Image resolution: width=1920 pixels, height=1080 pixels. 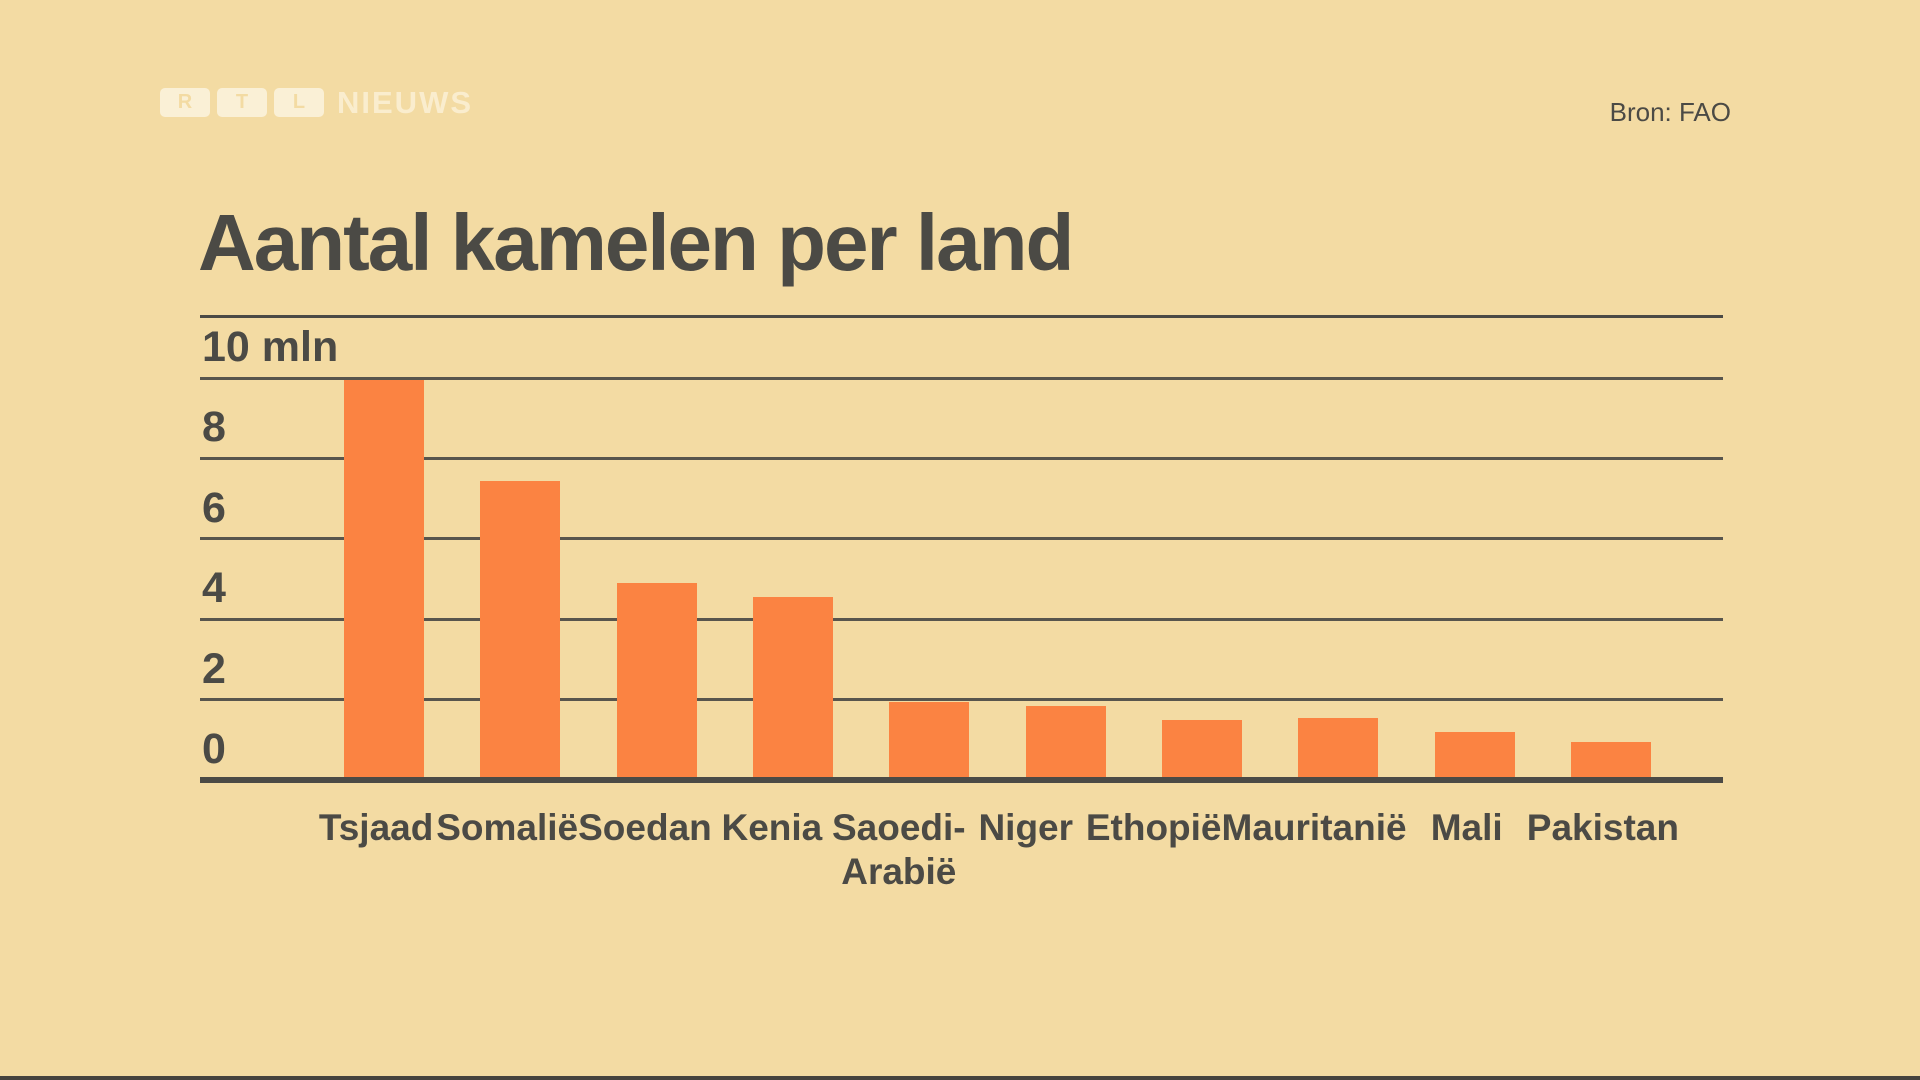 I want to click on bar-slot-niger, so click(x=1065, y=579).